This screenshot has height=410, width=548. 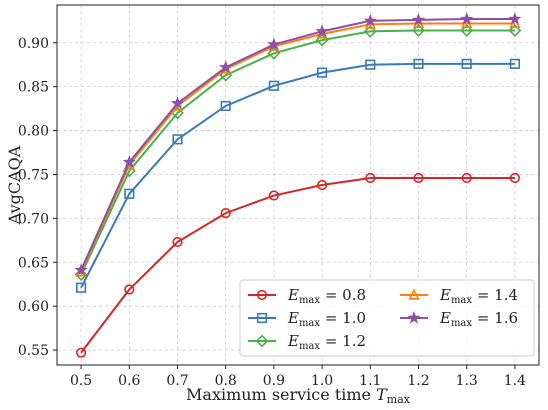 What do you see at coordinates (81, 381) in the screenshot?
I see `x-tick-label: 0.5` at bounding box center [81, 381].